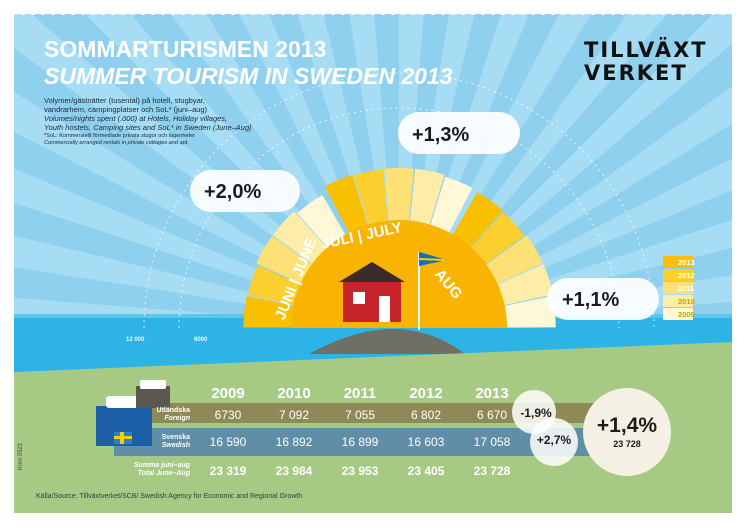 The width and height of the screenshot is (746, 527). I want to click on table-cell: 7 055, so click(360, 415).